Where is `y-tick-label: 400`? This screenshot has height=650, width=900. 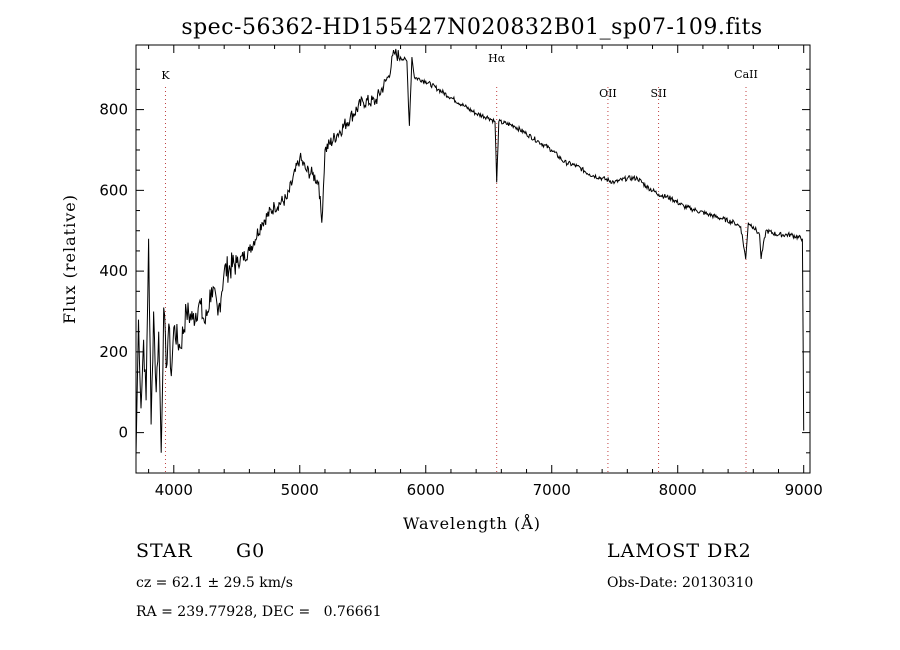 y-tick-label: 400 is located at coordinates (113, 271).